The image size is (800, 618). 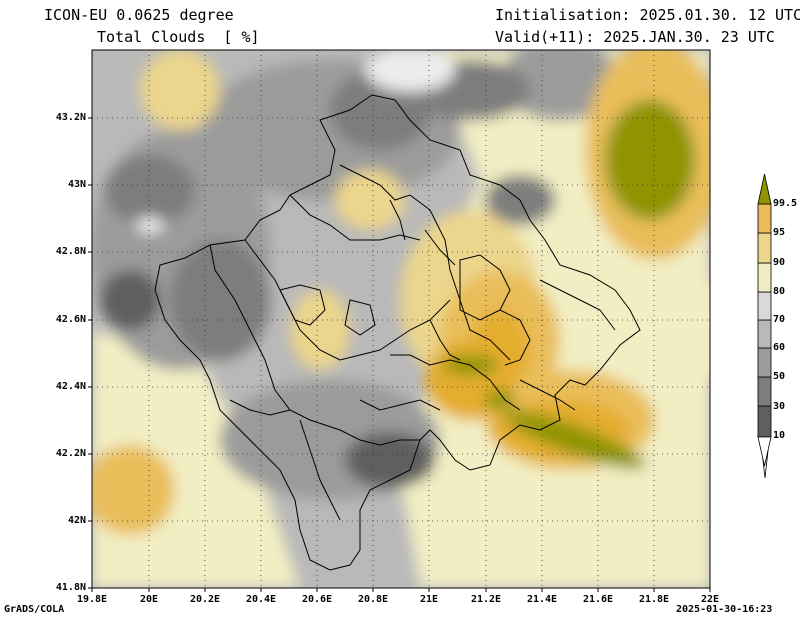 What do you see at coordinates (710, 599) in the screenshot?
I see `x-tick-label: 22E` at bounding box center [710, 599].